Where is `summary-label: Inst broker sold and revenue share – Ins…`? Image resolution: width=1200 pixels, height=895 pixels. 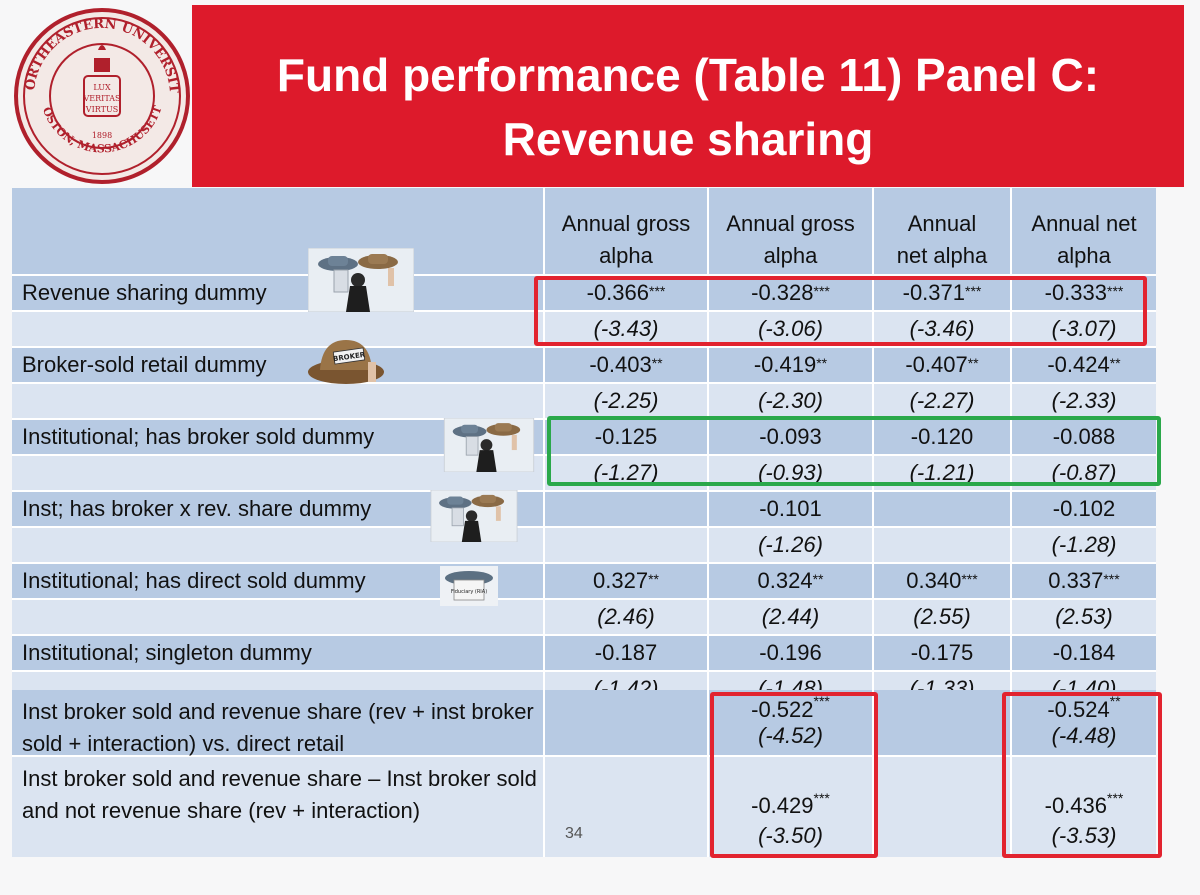 summary-label: Inst broker sold and revenue share – Ins… is located at coordinates (277, 807).